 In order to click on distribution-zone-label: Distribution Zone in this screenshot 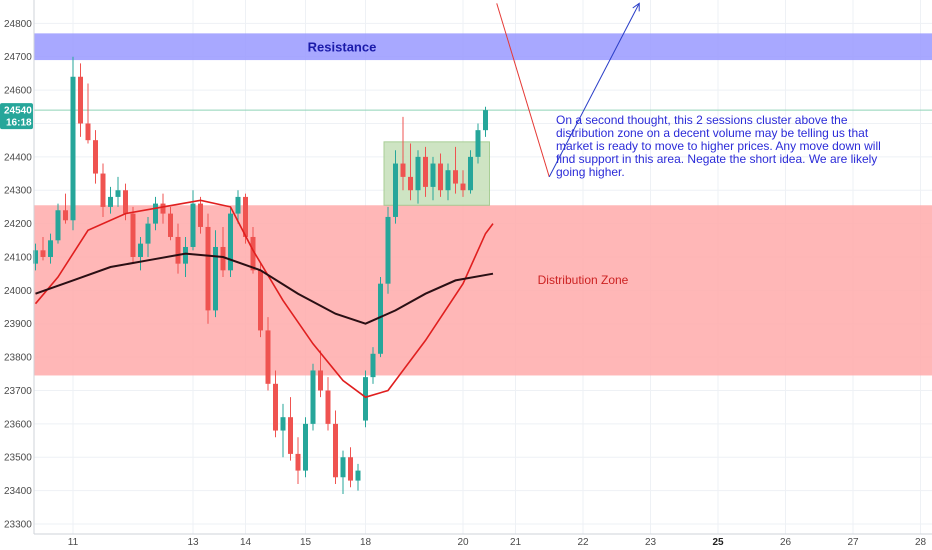, I will do `click(583, 280)`.